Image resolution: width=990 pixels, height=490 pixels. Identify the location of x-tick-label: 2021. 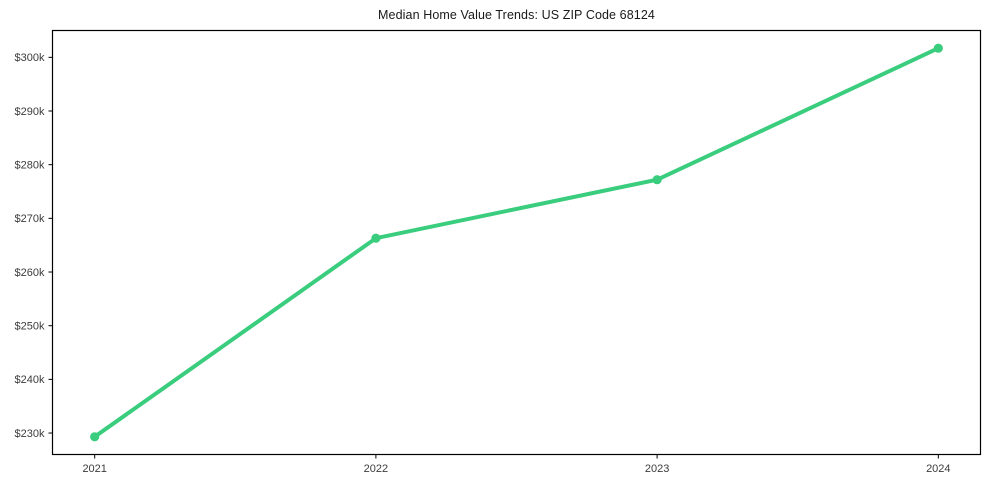
(94, 469).